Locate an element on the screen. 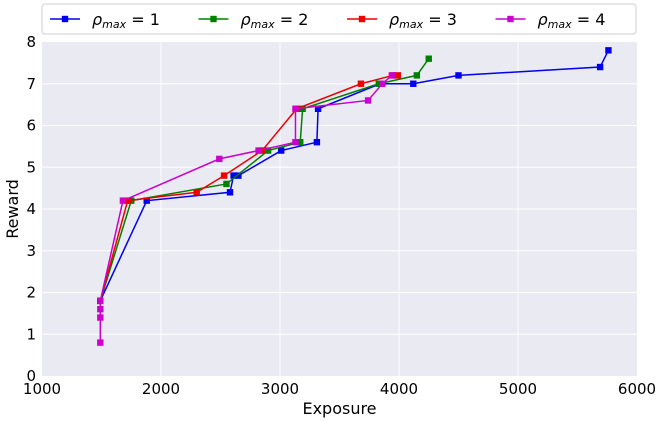  x-tick-label: 3000 is located at coordinates (280, 389).